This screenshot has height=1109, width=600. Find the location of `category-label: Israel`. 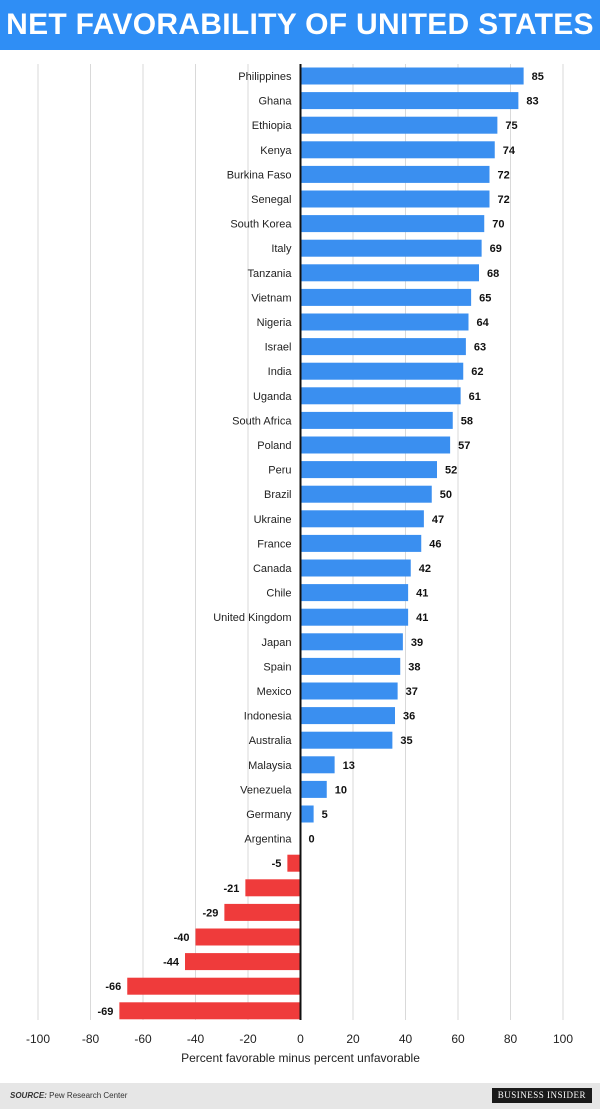

category-label: Israel is located at coordinates (278, 348).